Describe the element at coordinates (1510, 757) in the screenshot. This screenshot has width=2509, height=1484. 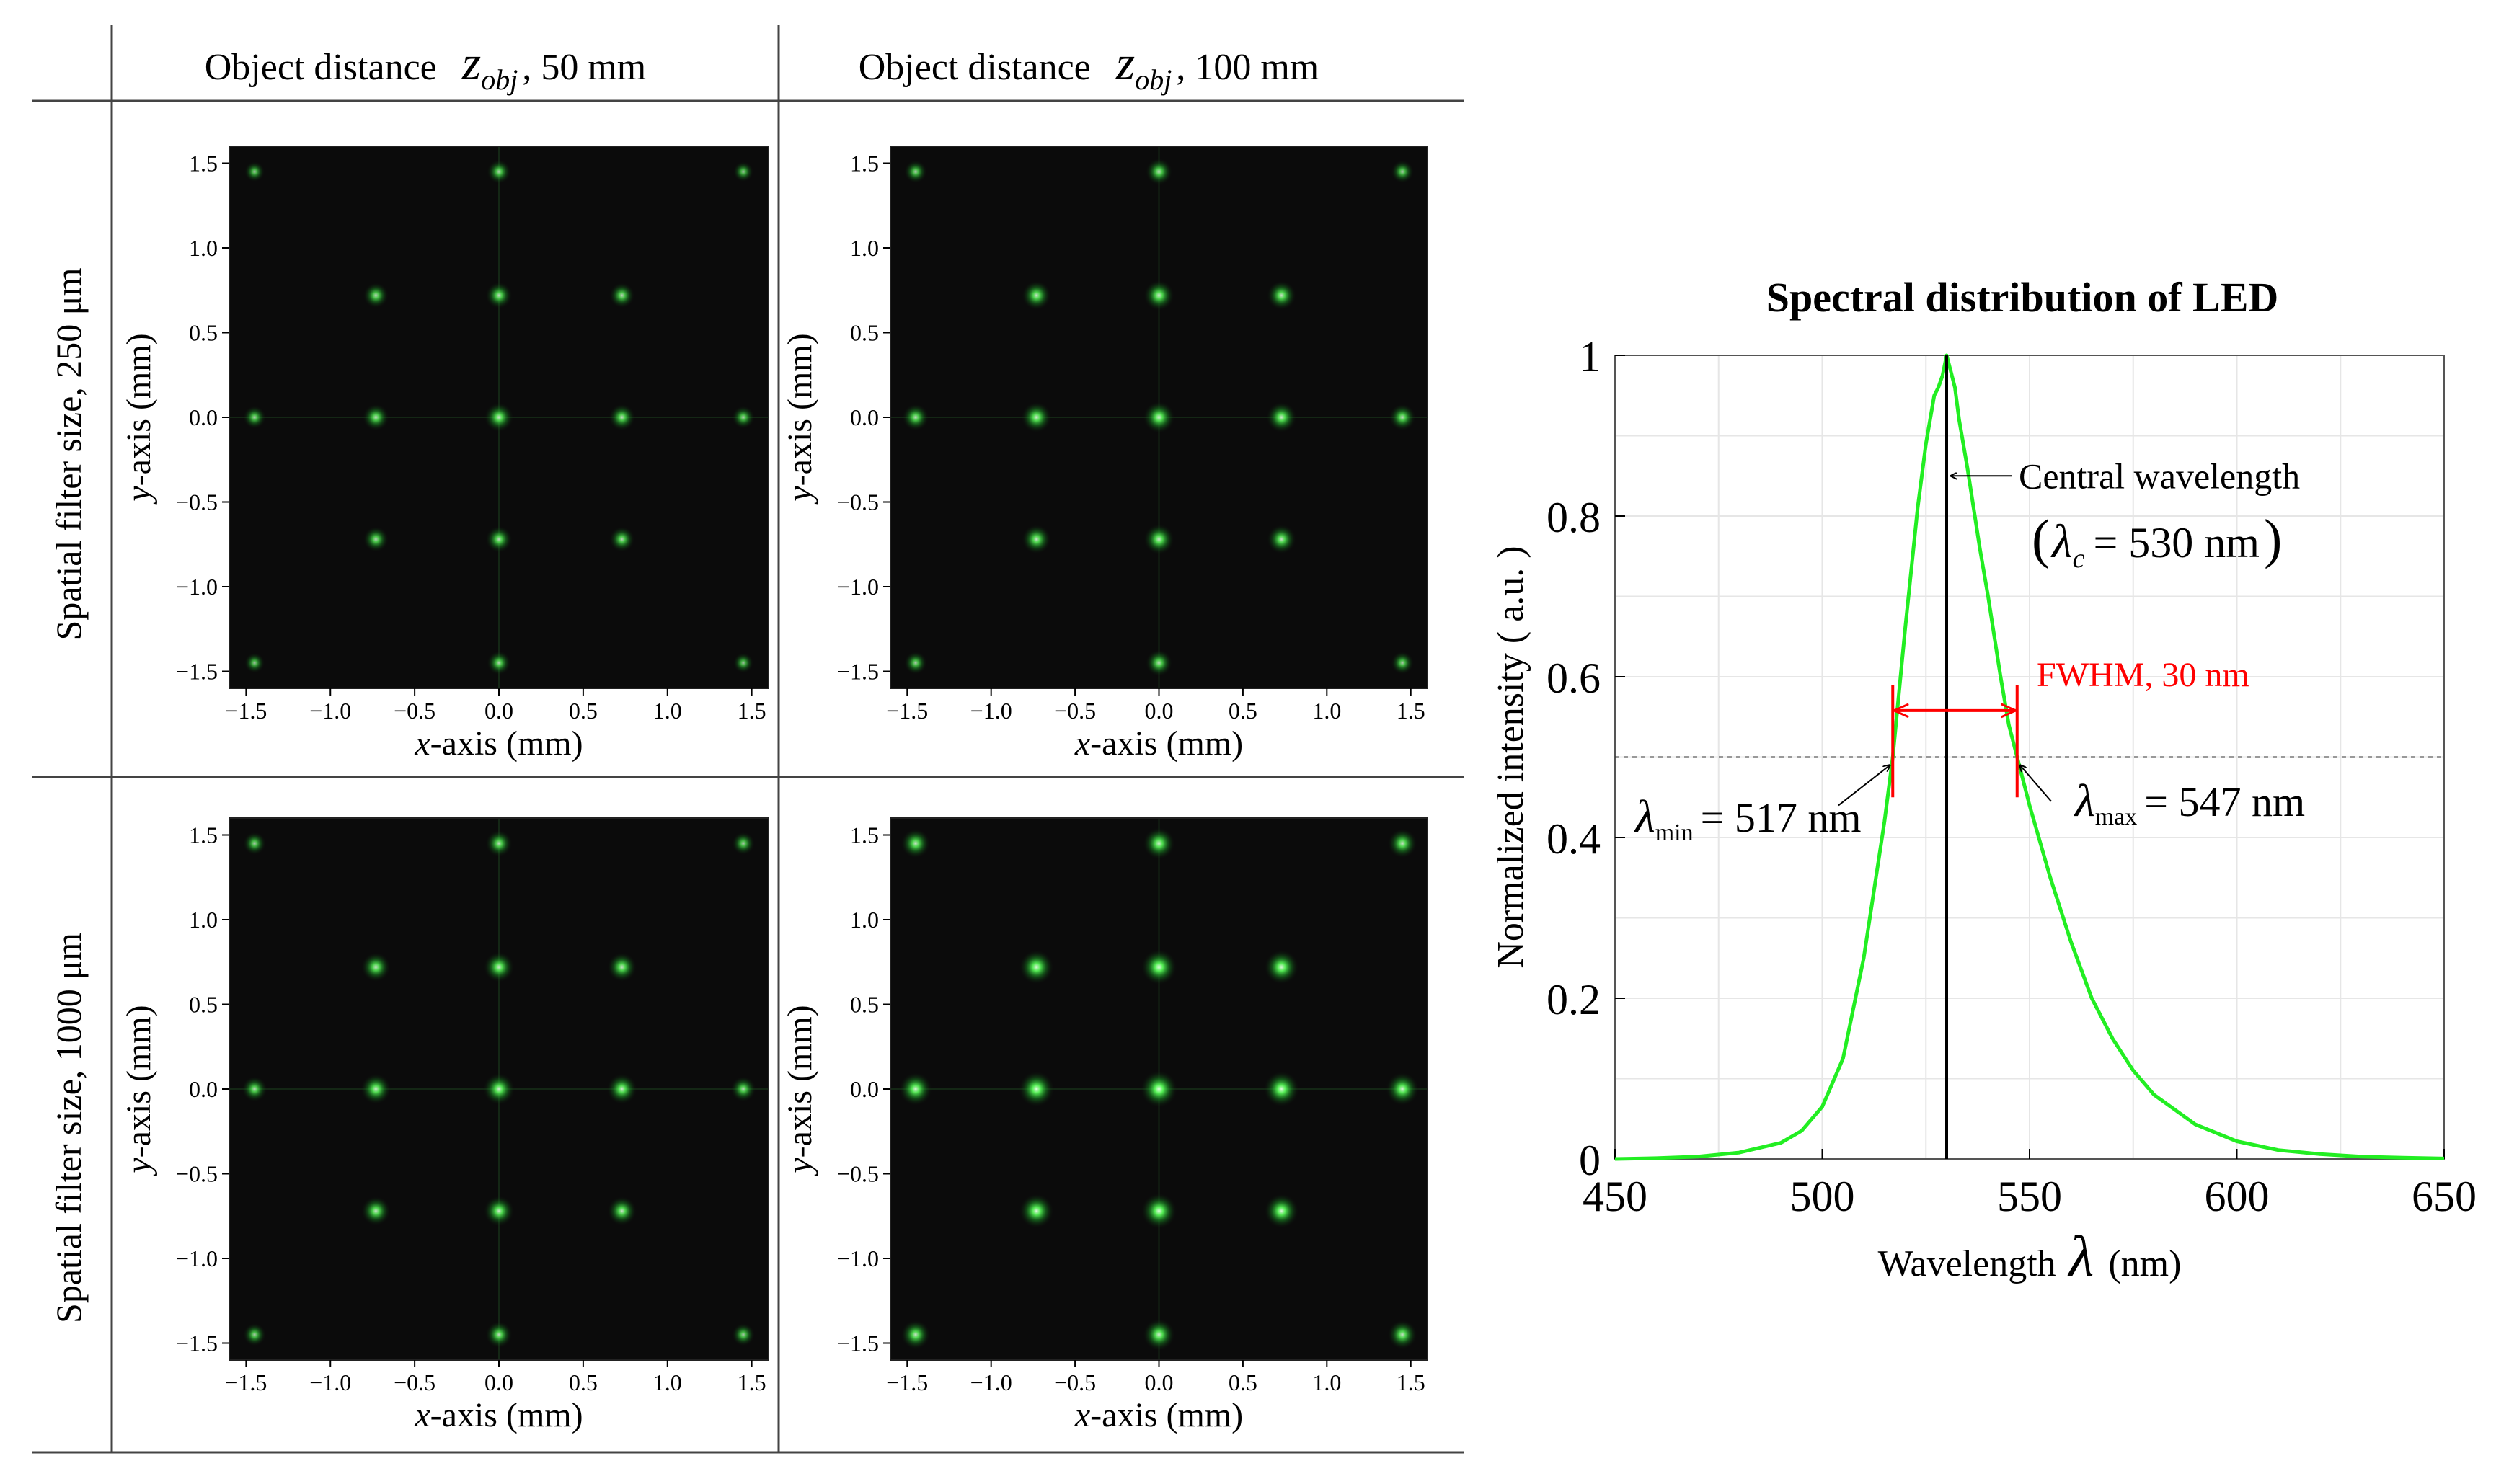
I see `y-axis-label: Normalized intensity ( a.u. )` at that location.